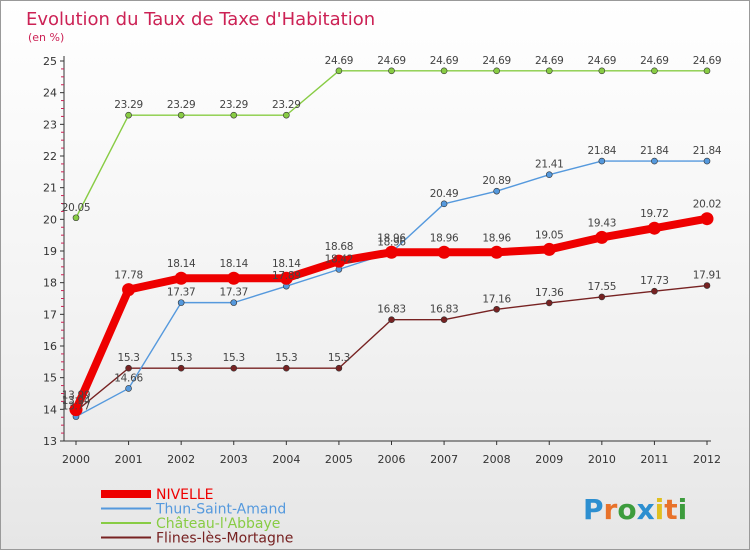  Describe the element at coordinates (129, 459) in the screenshot. I see `x-tick-label: 2001` at that location.